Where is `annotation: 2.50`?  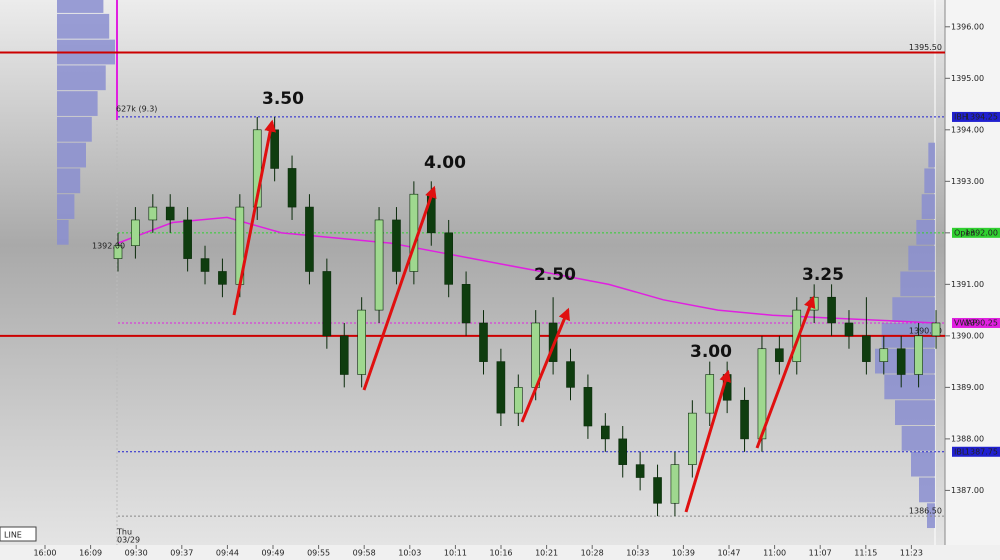
annotation: 2.50 is located at coordinates (555, 275).